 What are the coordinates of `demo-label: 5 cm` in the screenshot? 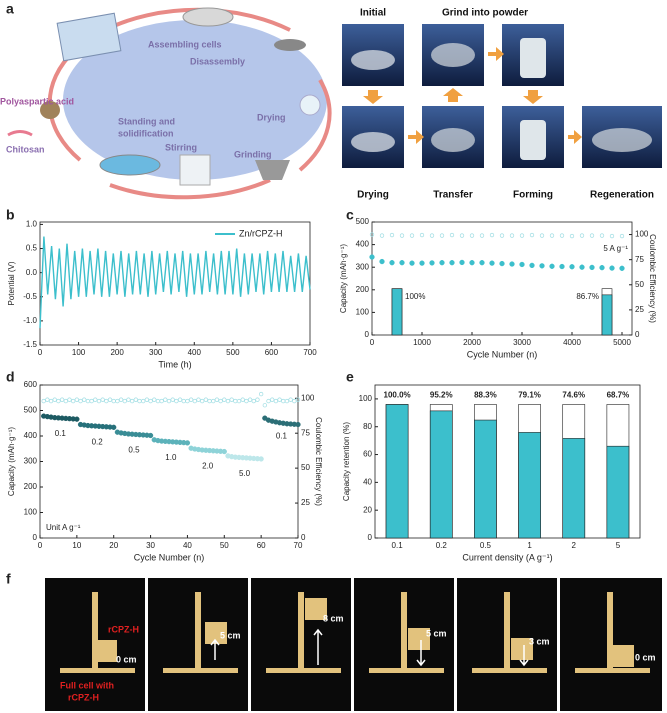 It's located at (436, 633).